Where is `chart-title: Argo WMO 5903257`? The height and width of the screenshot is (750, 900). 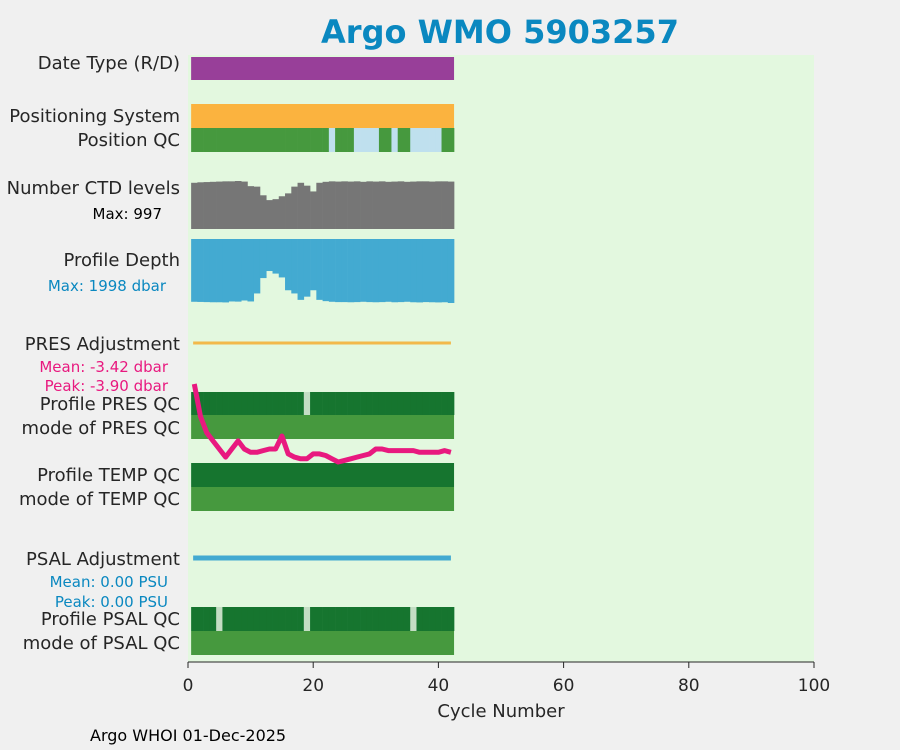
chart-title: Argo WMO 5903257 is located at coordinates (500, 32).